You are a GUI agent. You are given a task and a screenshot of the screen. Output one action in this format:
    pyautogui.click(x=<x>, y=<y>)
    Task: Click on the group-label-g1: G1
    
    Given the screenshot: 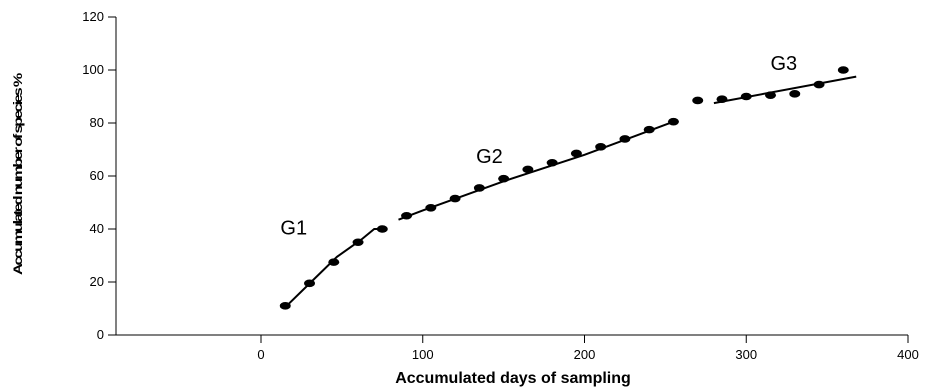 What is the action you would take?
    pyautogui.click(x=293, y=228)
    